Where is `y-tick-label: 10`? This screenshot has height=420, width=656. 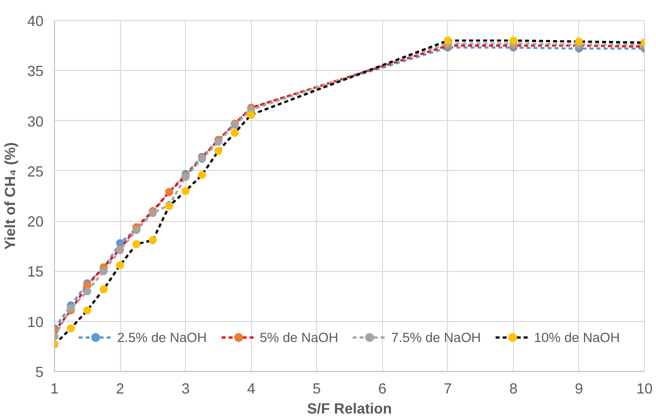
y-tick-label: 10 is located at coordinates (35, 322).